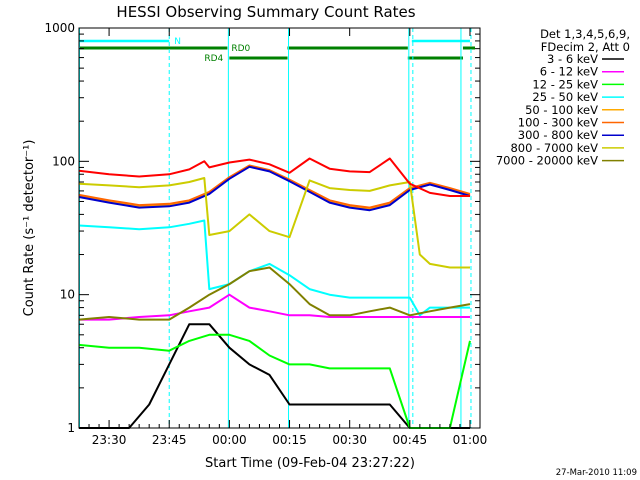 This screenshot has width=640, height=480. What do you see at coordinates (169, 440) in the screenshot?
I see `x-tick-label: 23:45` at bounding box center [169, 440].